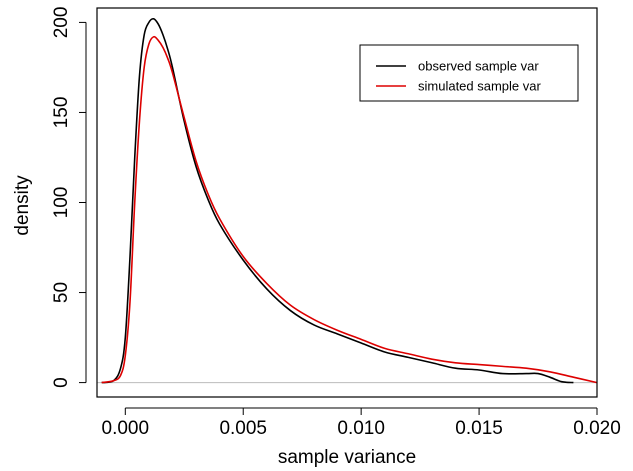 Image resolution: width=633 pixels, height=471 pixels. What do you see at coordinates (243, 428) in the screenshot?
I see `x-tick-label: 0.005` at bounding box center [243, 428].